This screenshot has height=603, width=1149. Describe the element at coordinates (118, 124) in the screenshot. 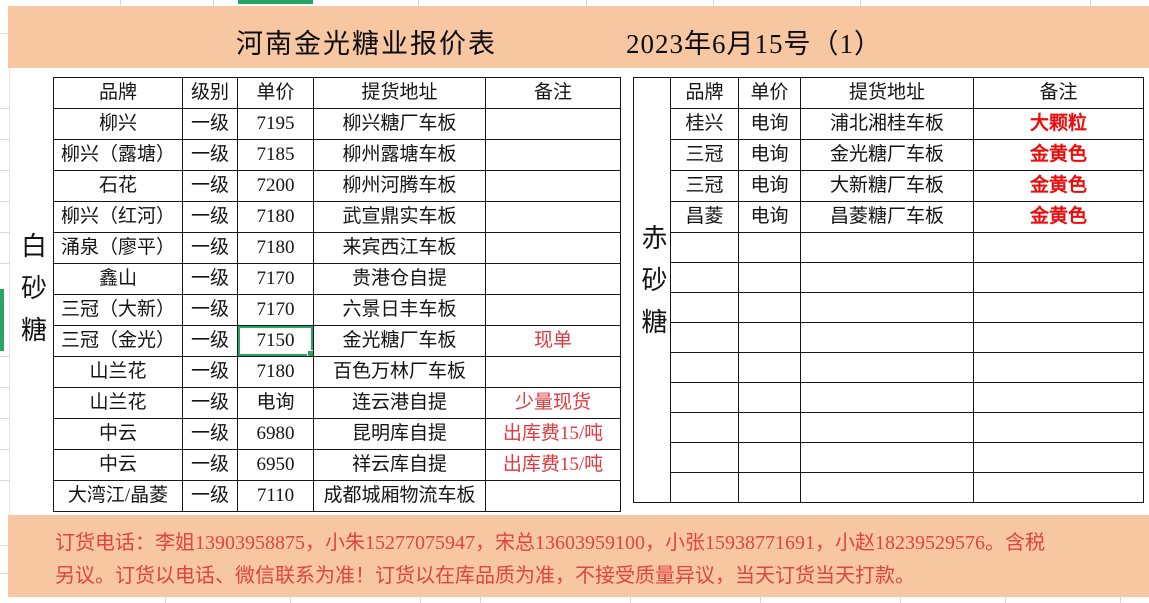

I see `brand-cell: 柳兴` at that location.